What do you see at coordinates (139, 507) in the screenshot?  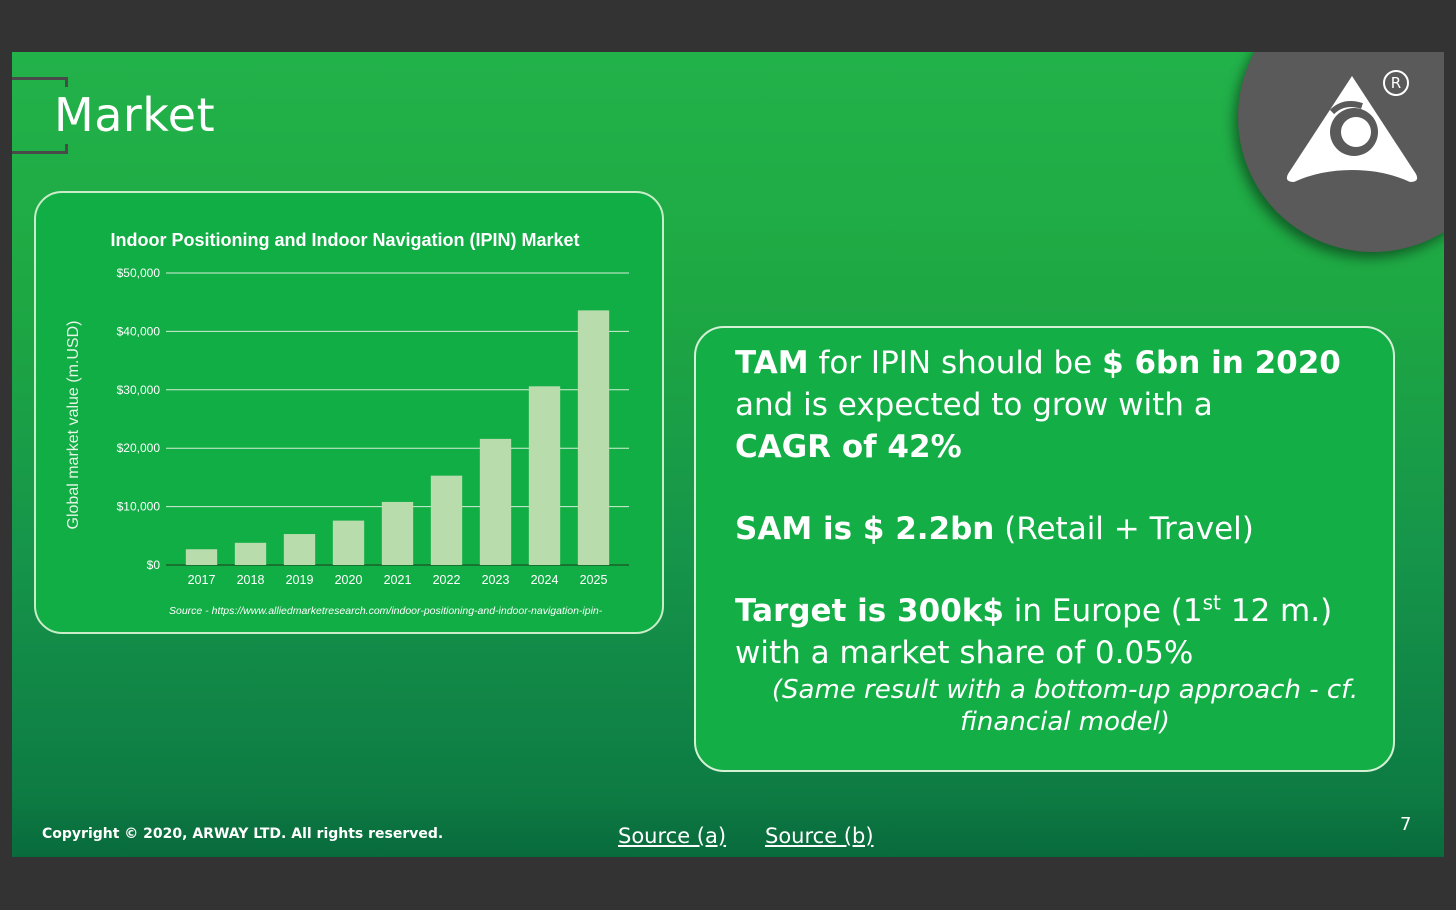 I see `y-tick-label: $10,000` at bounding box center [139, 507].